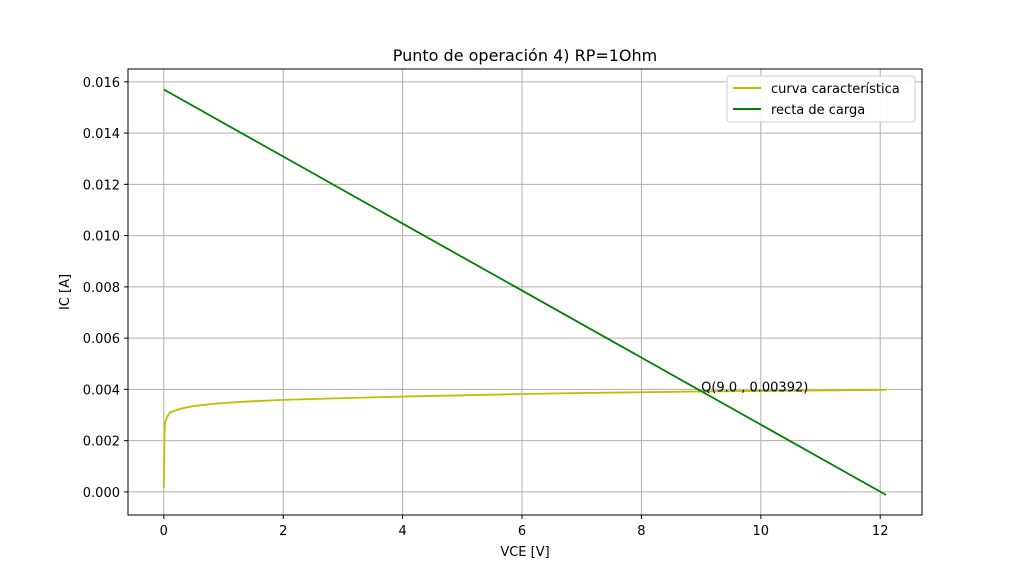  What do you see at coordinates (164, 531) in the screenshot?
I see `x-tick-label: 0` at bounding box center [164, 531].